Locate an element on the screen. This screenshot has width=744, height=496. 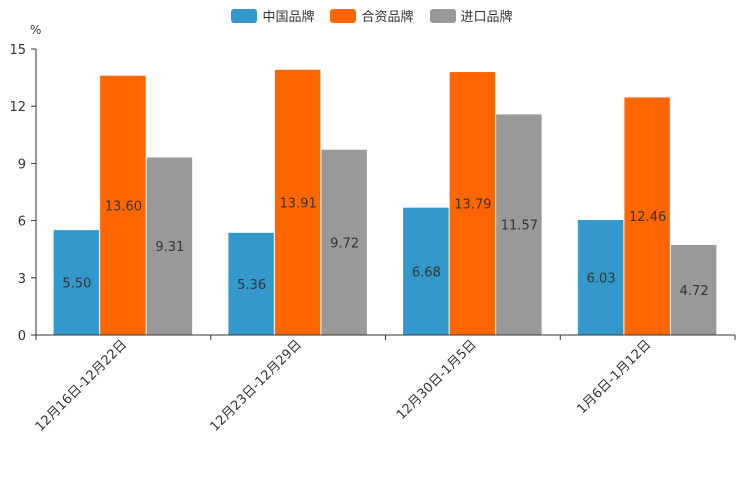
data-label: 13.60 is located at coordinates (123, 206).